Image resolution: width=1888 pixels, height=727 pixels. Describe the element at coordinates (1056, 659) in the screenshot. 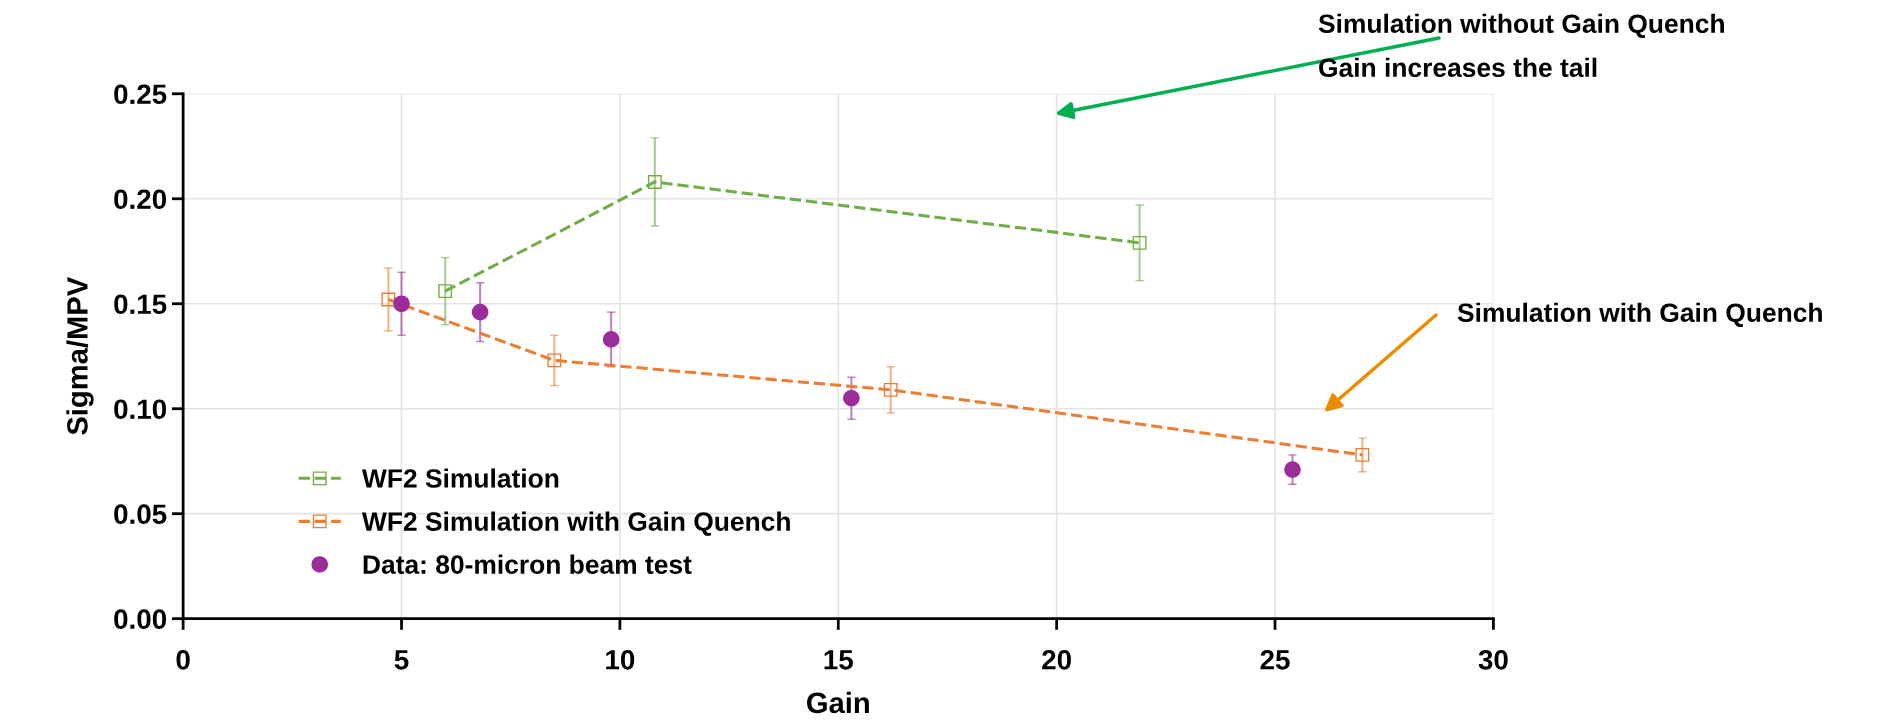

I see `x-tick-label: 20` at that location.